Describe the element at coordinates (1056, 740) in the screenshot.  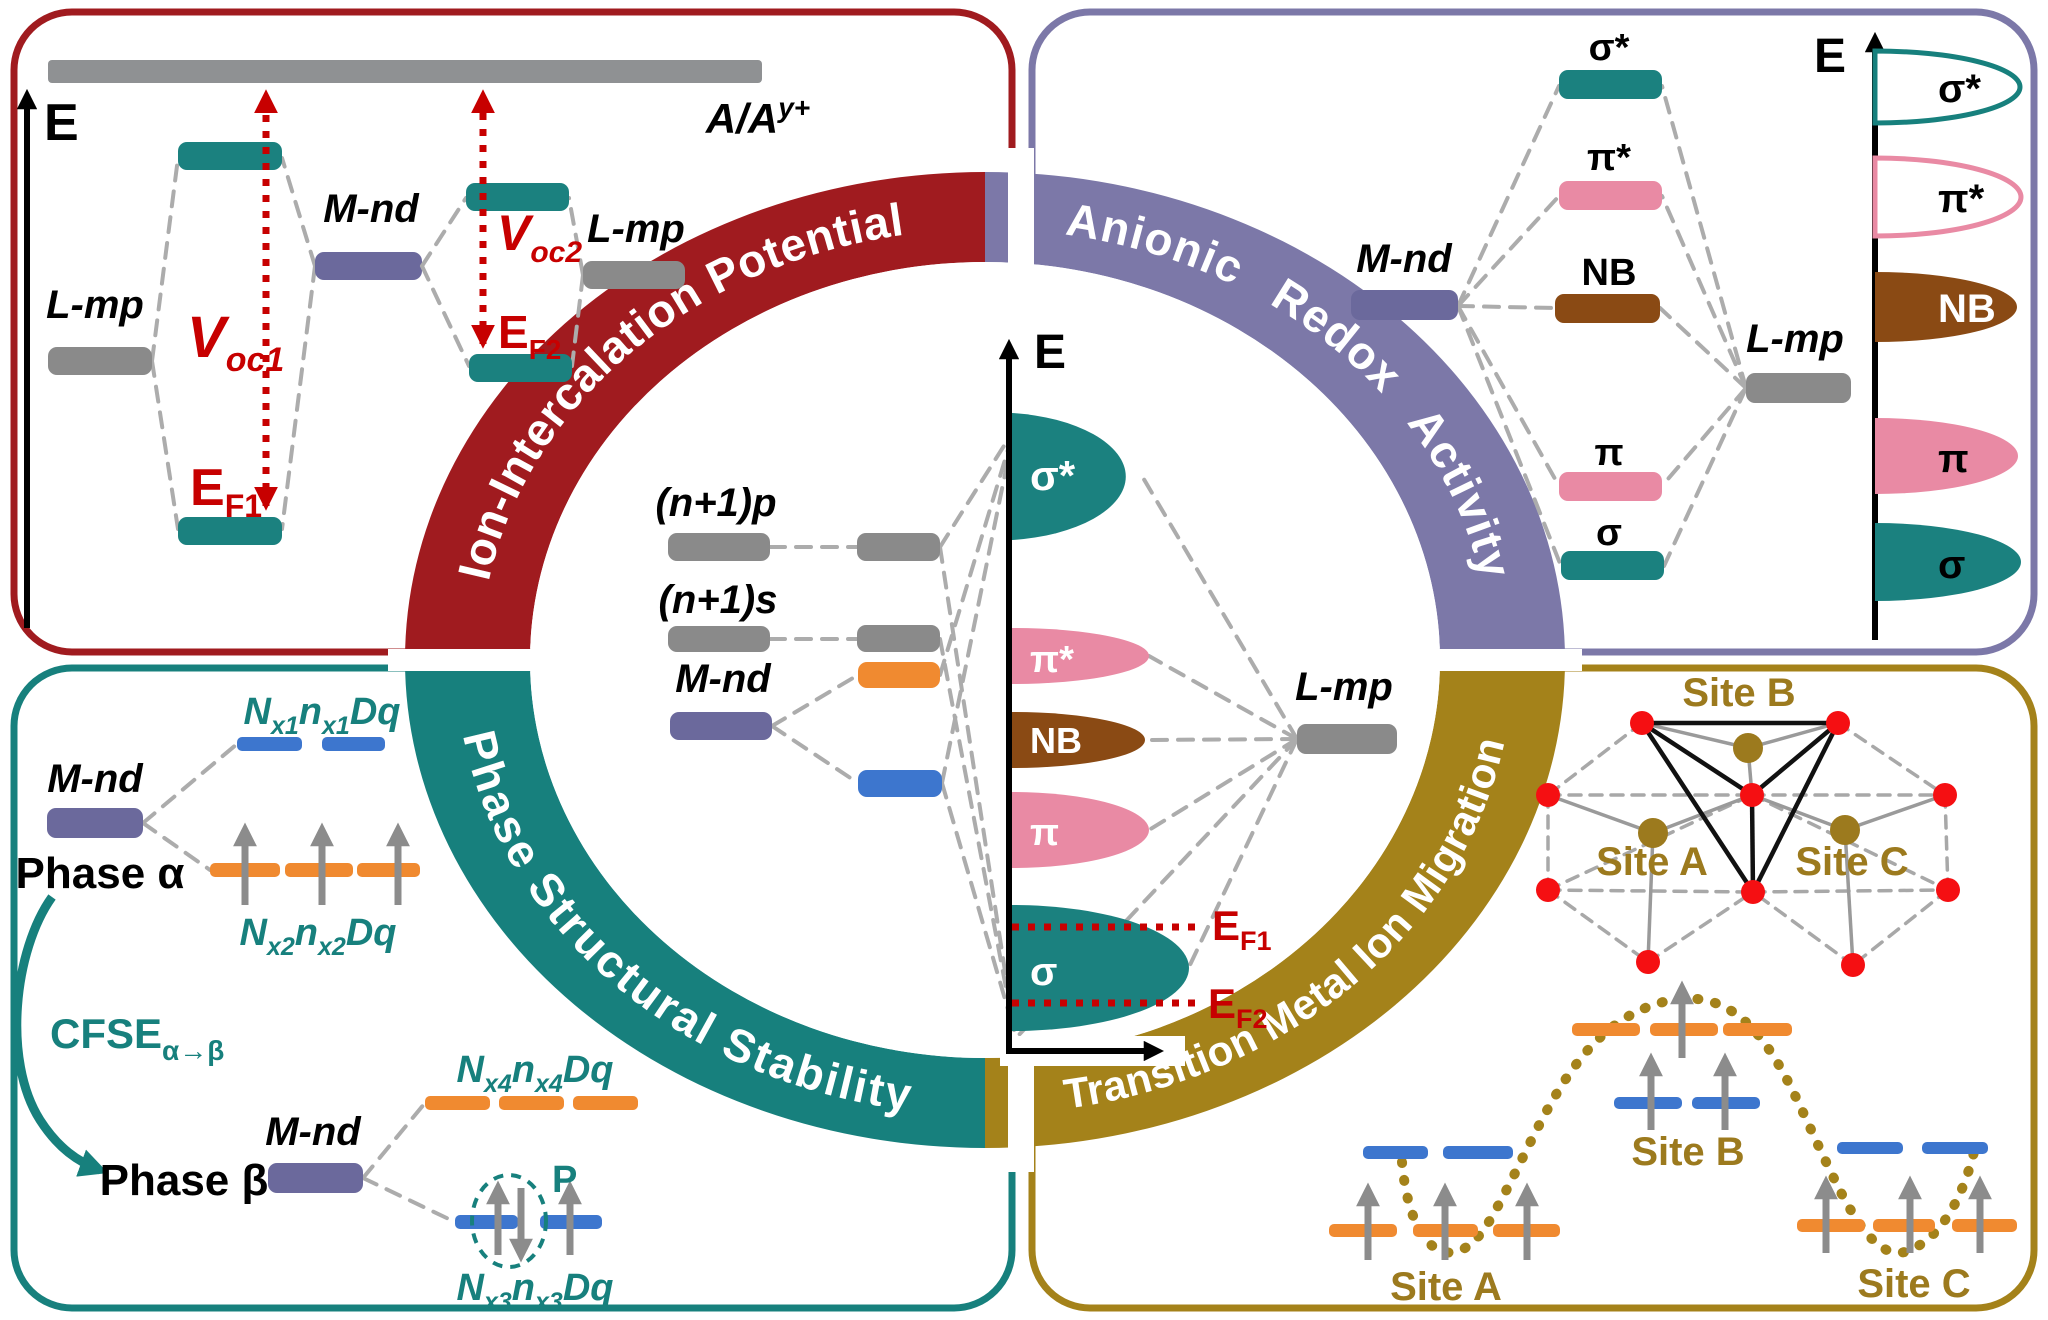
I see `center-label-nb: NB` at that location.